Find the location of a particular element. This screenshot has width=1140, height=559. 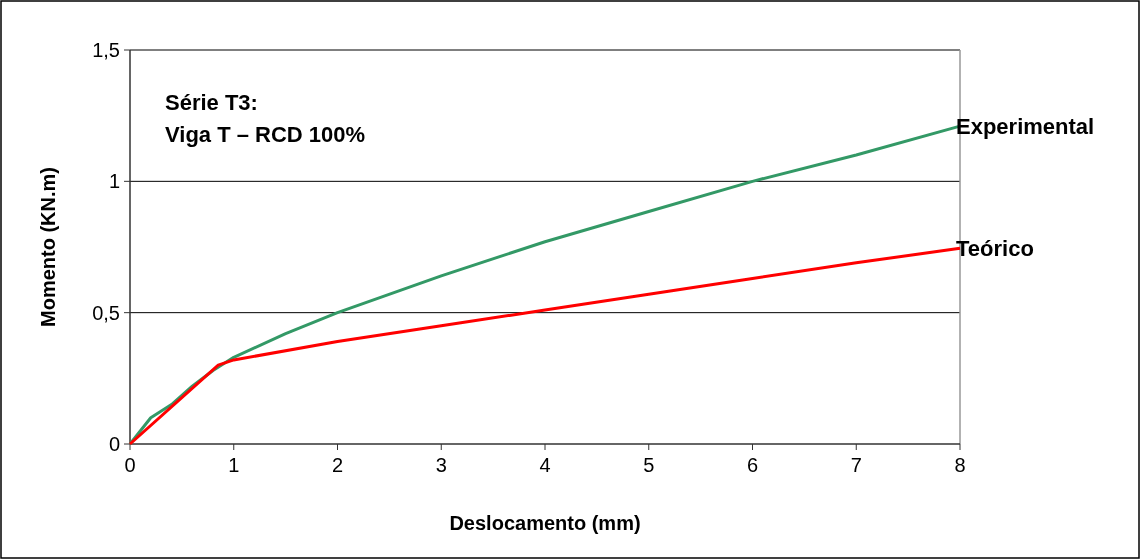

x-tick-label: 8 is located at coordinates (960, 465).